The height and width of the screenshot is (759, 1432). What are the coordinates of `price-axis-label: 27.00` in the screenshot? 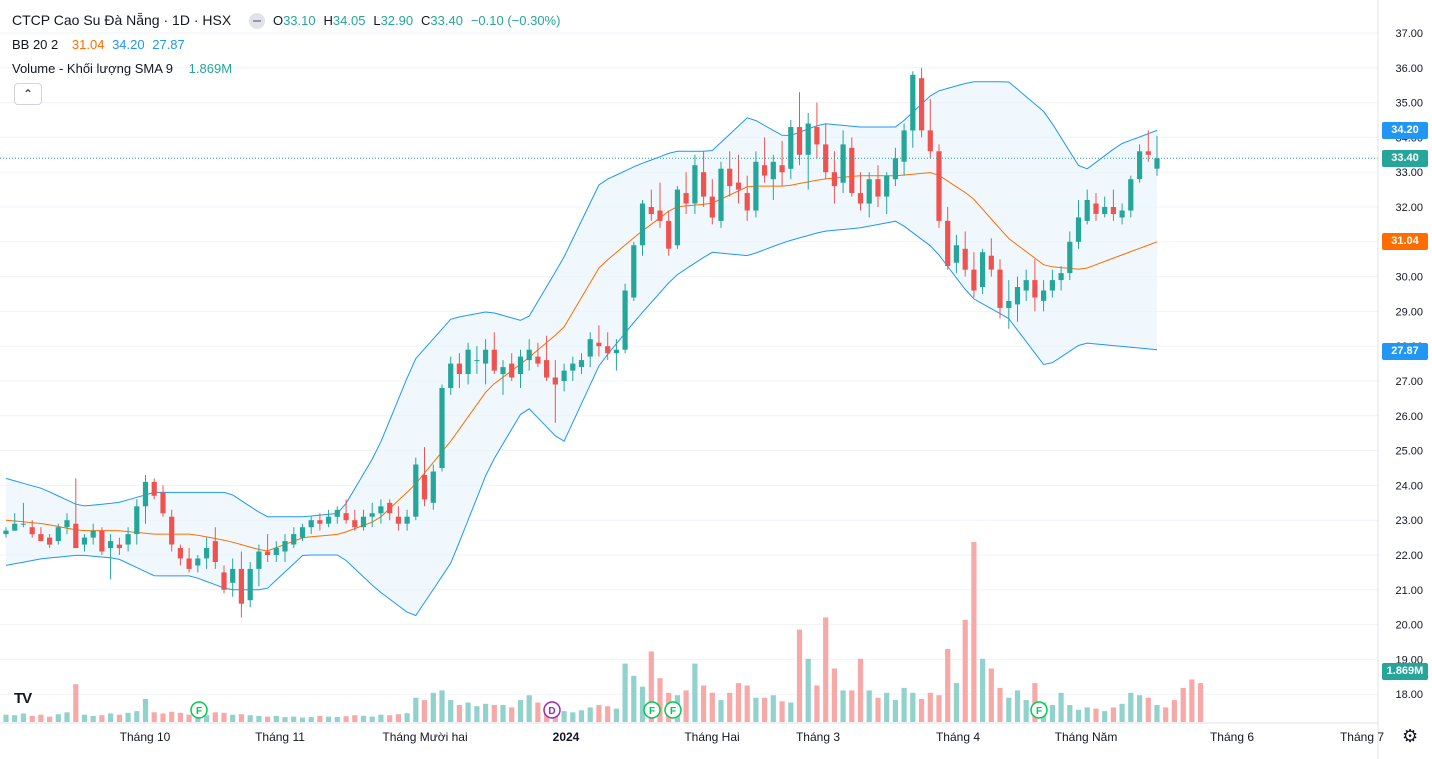 It's located at (1409, 382).